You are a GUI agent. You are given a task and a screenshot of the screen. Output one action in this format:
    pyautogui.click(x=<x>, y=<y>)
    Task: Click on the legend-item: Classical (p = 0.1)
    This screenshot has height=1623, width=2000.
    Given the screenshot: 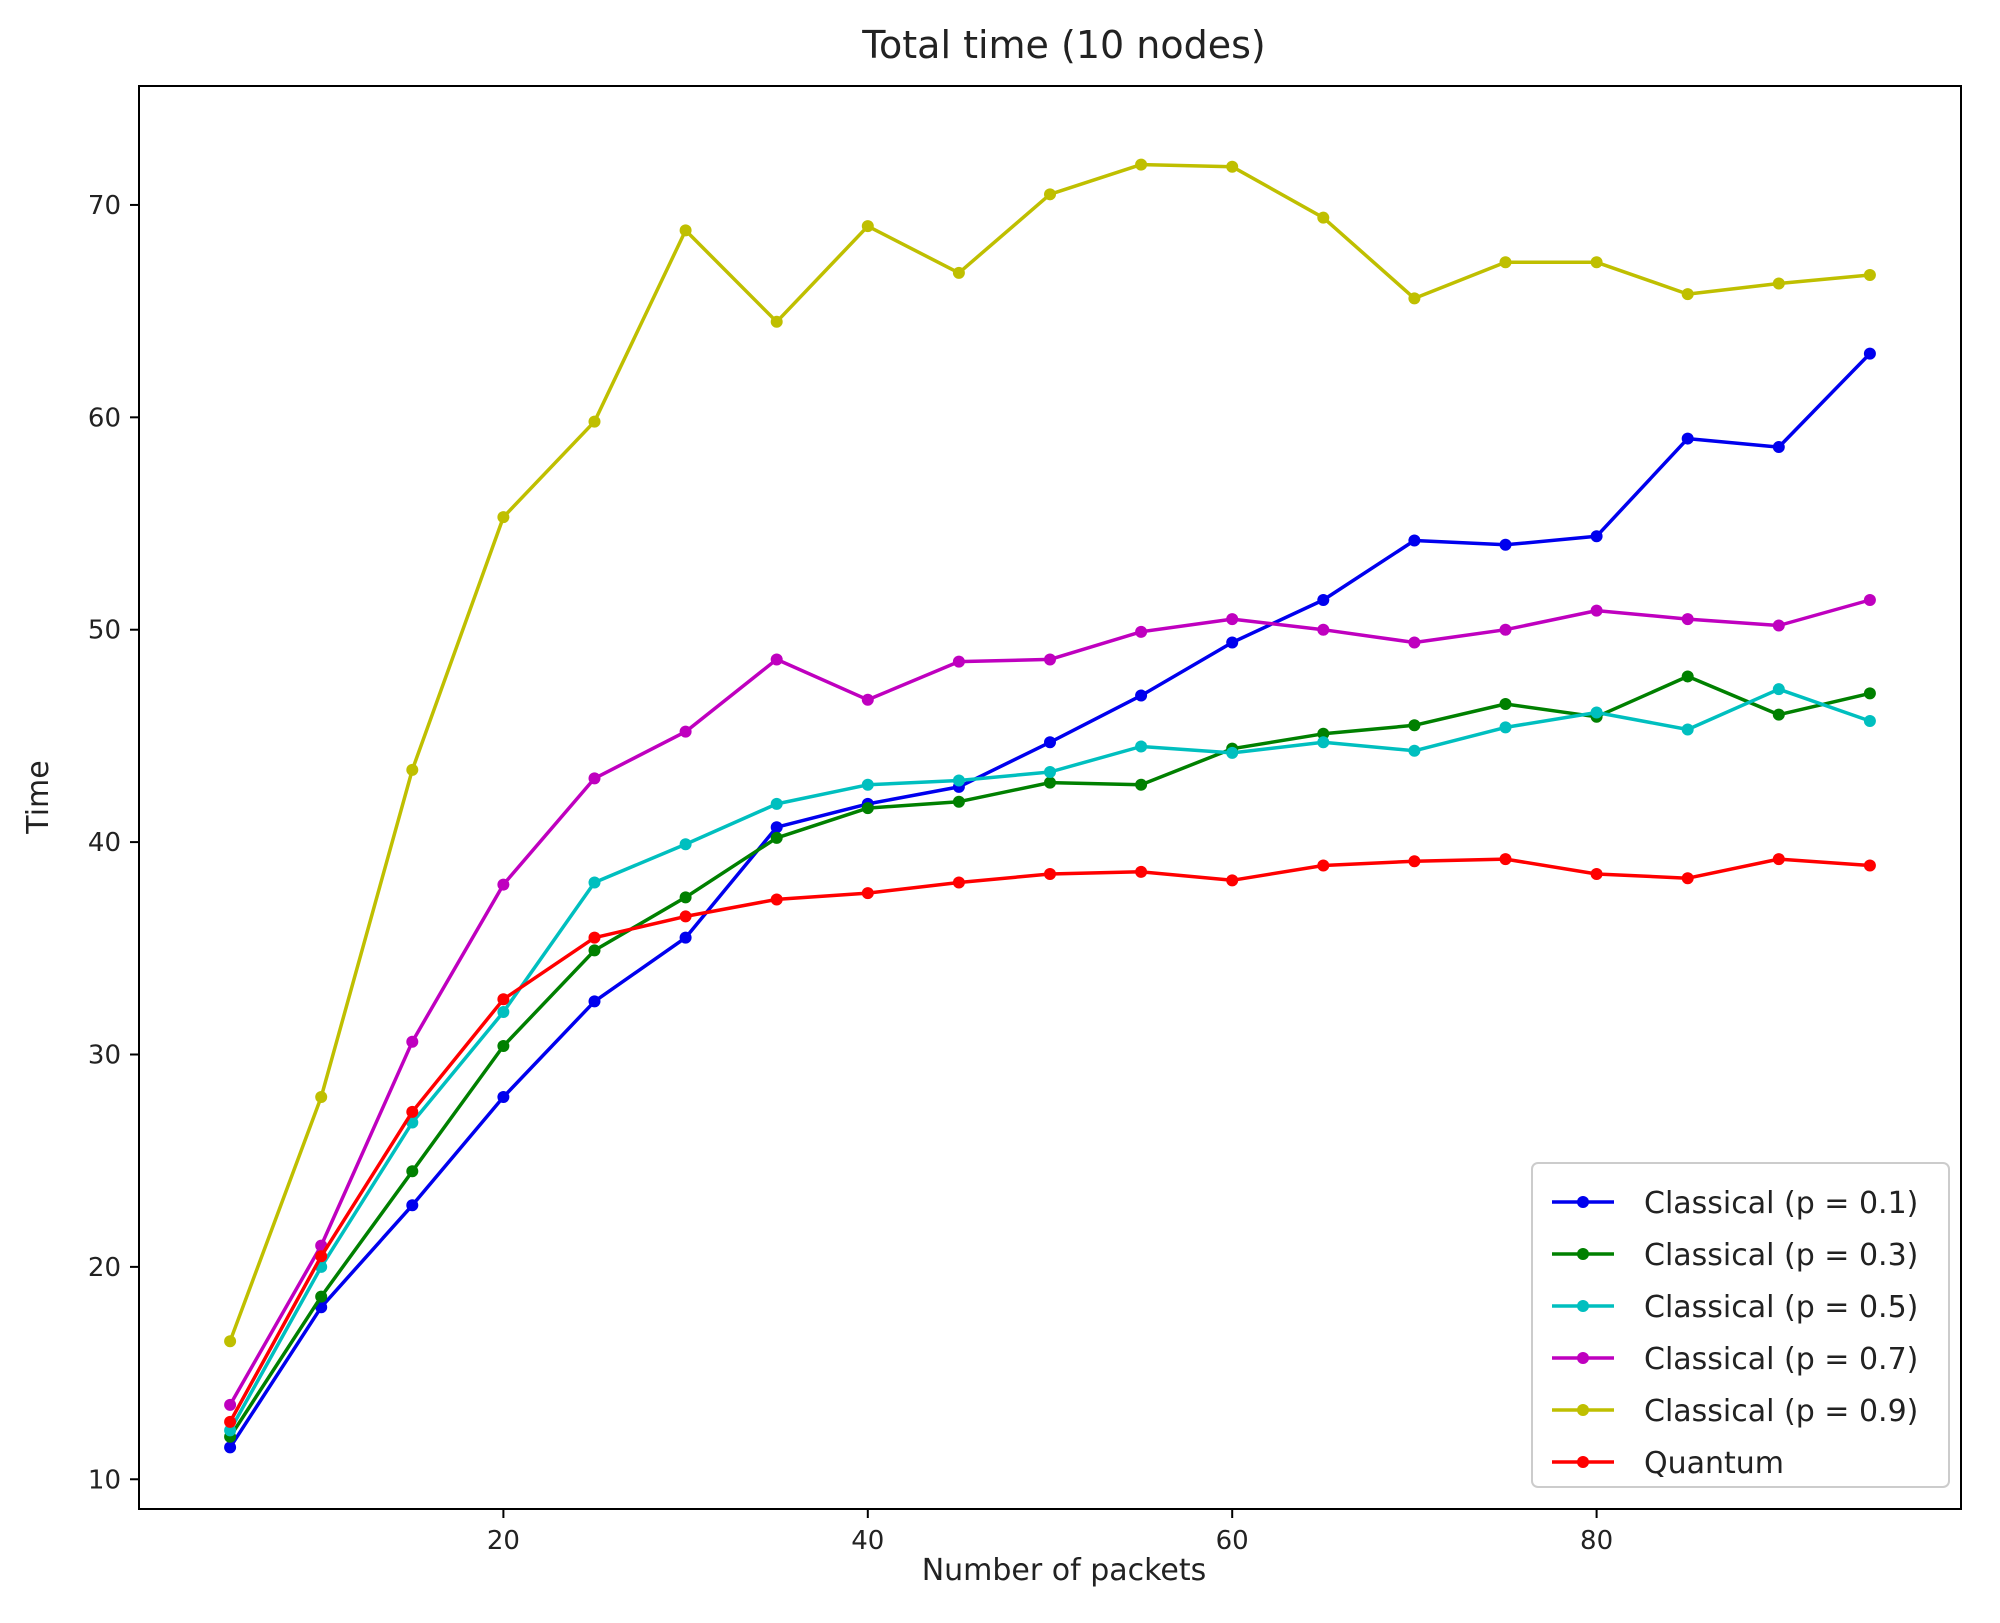 What is the action you would take?
    pyautogui.click(x=1735, y=1203)
    